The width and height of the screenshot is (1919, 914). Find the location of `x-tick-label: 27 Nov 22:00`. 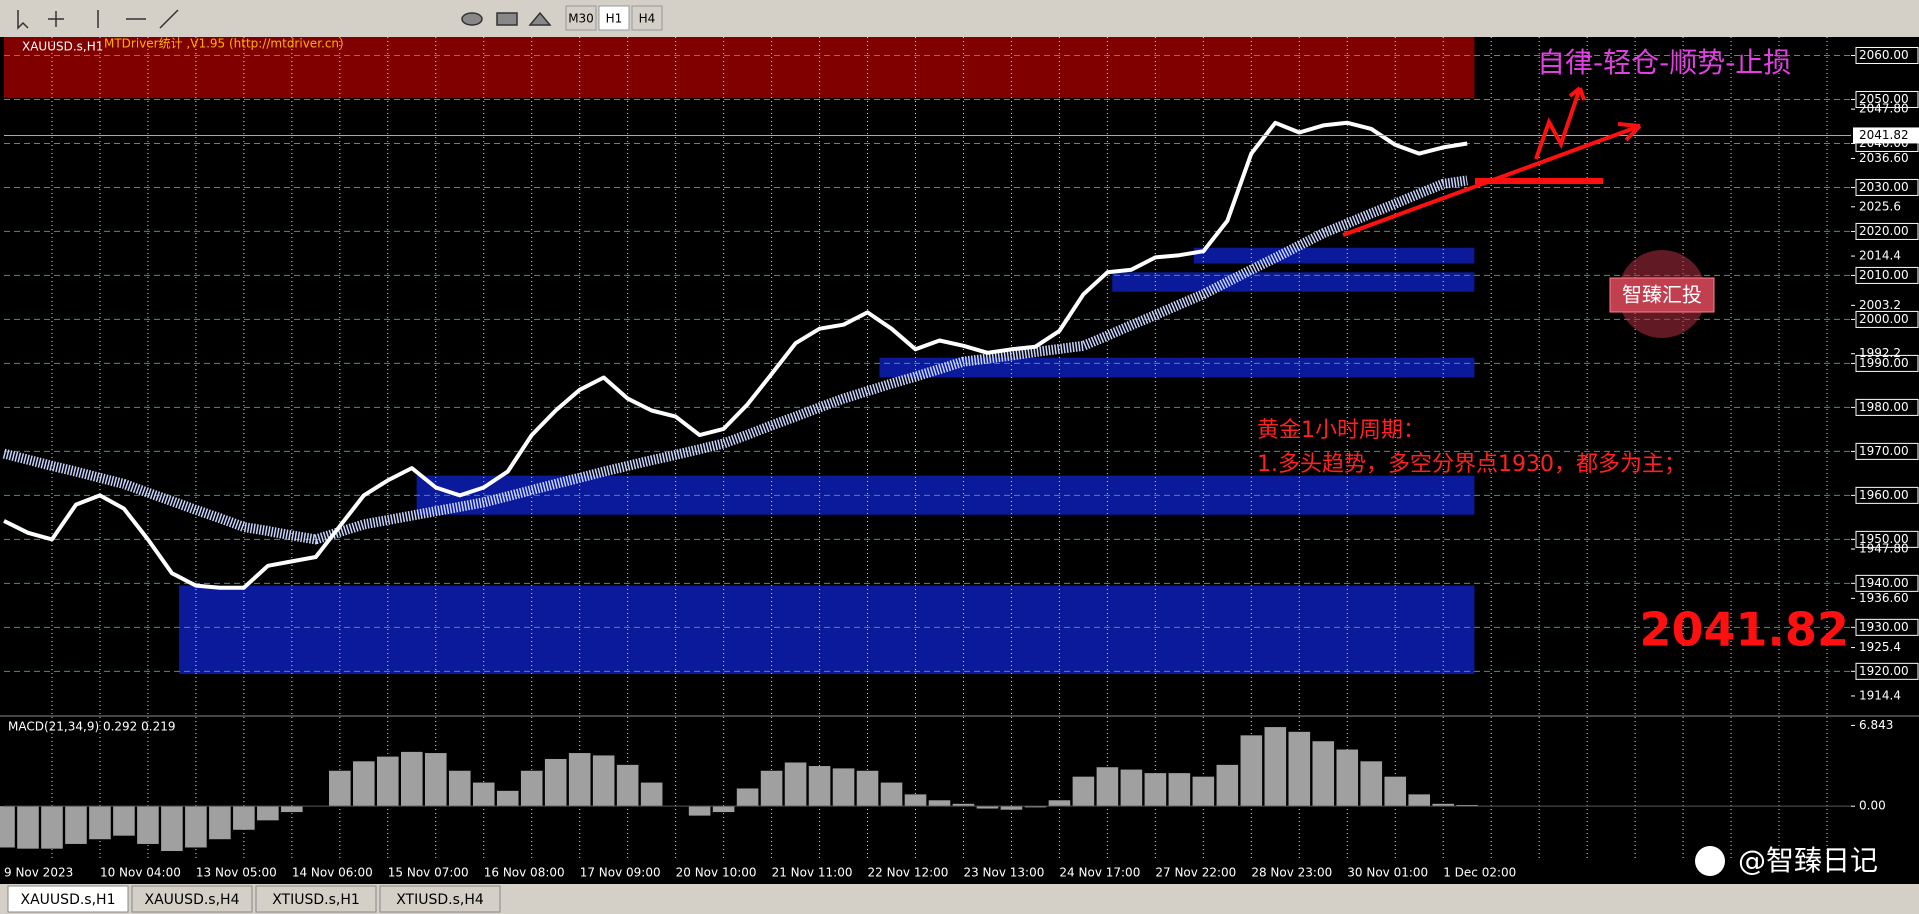

x-tick-label: 27 Nov 22:00 is located at coordinates (1195, 873).